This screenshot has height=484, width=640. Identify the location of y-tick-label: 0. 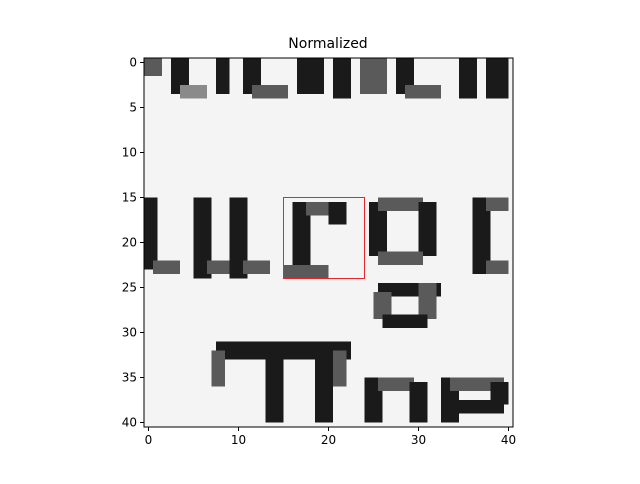
(133, 63).